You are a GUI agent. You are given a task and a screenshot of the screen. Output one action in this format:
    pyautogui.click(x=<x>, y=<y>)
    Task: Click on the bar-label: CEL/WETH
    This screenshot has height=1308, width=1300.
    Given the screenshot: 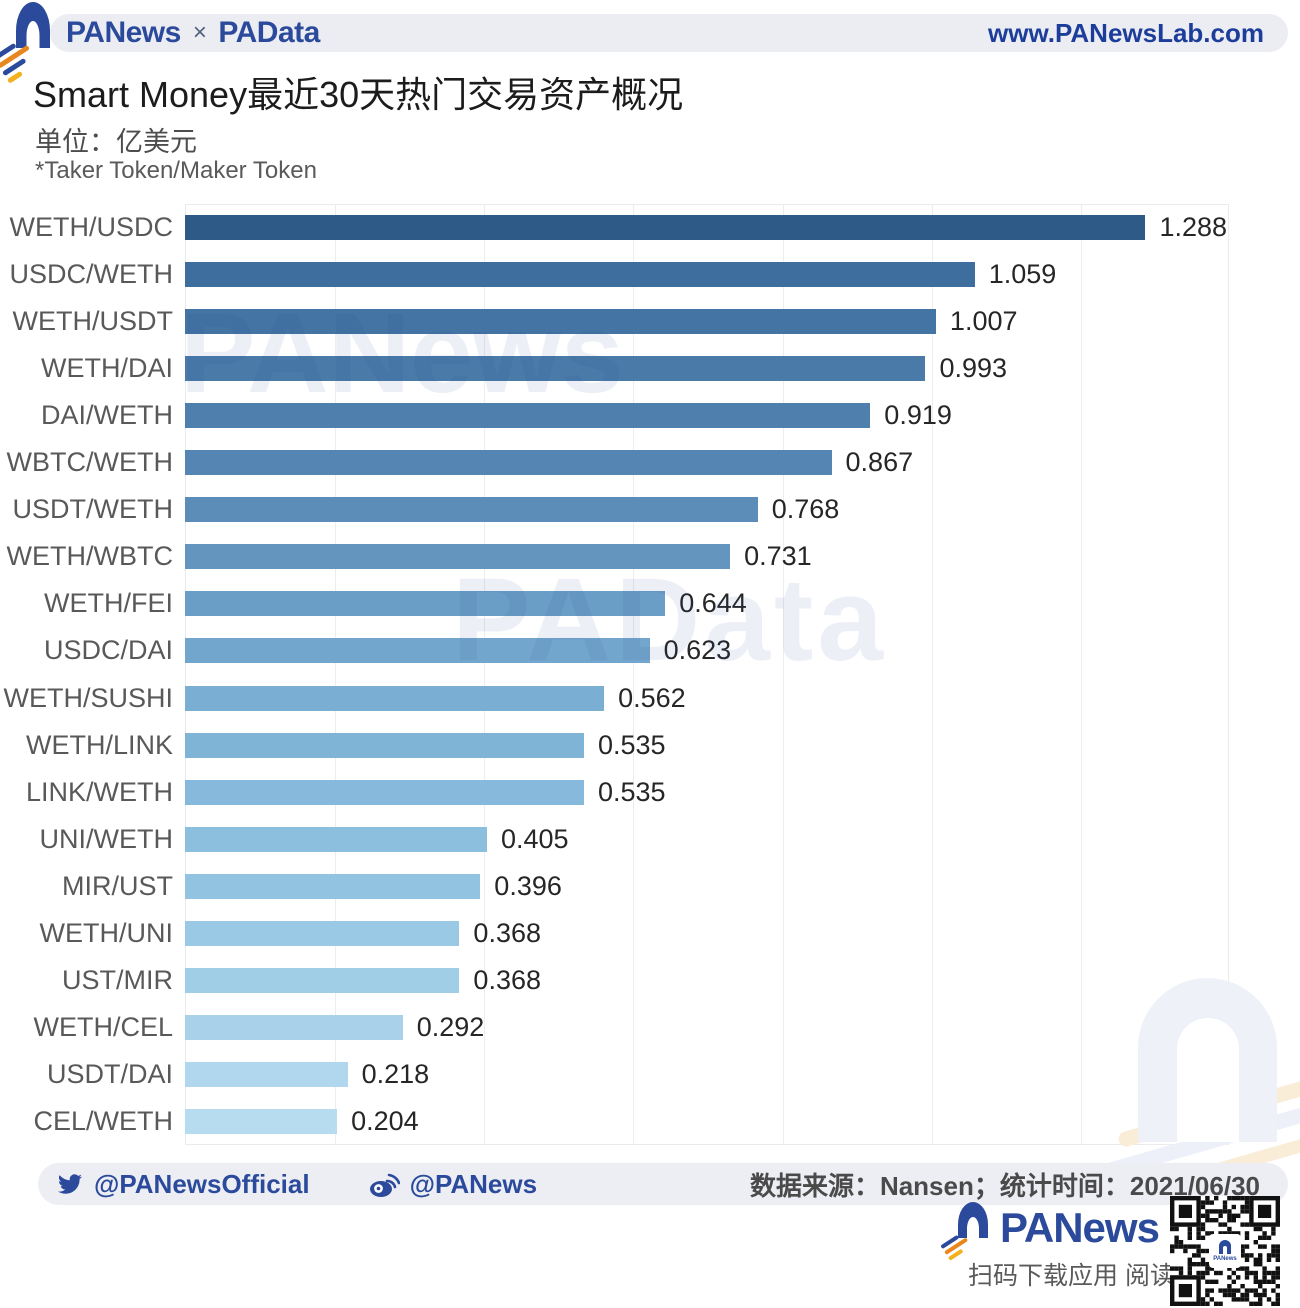 What is the action you would take?
    pyautogui.click(x=103, y=1120)
    